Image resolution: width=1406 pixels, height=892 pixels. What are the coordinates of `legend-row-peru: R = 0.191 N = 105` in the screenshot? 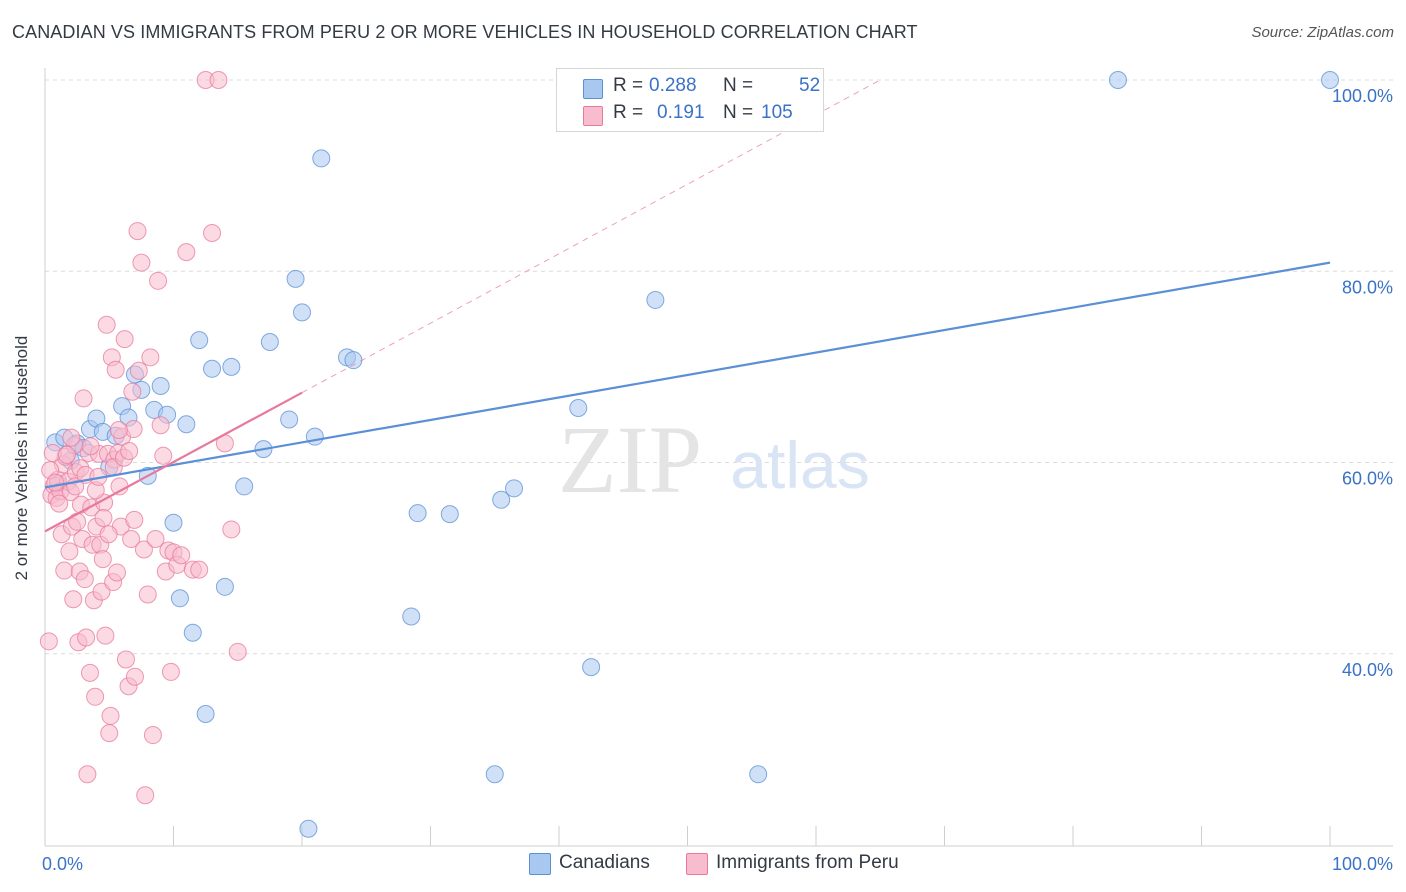 It's located at (690, 114).